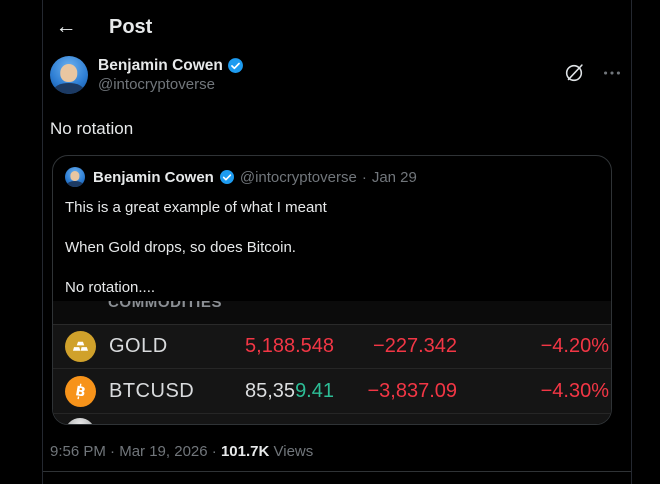 This screenshot has width=660, height=484. What do you see at coordinates (131, 26) in the screenshot?
I see `page-title: Post` at bounding box center [131, 26].